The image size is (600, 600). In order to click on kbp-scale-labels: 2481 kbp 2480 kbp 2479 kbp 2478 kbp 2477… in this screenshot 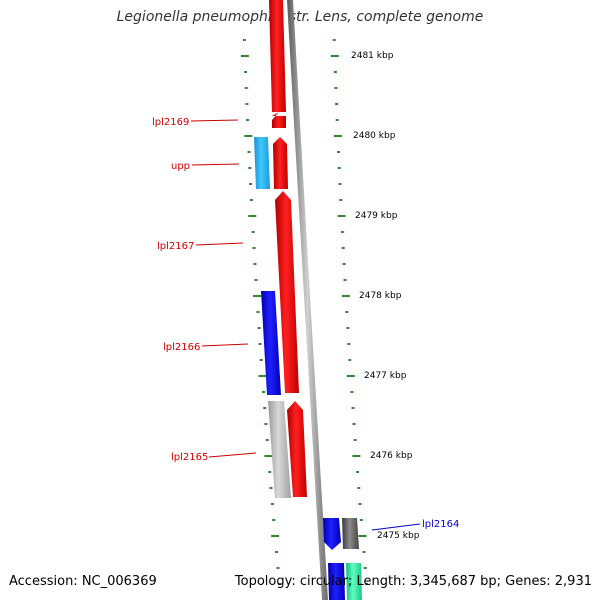, I will do `click(385, 296)`.